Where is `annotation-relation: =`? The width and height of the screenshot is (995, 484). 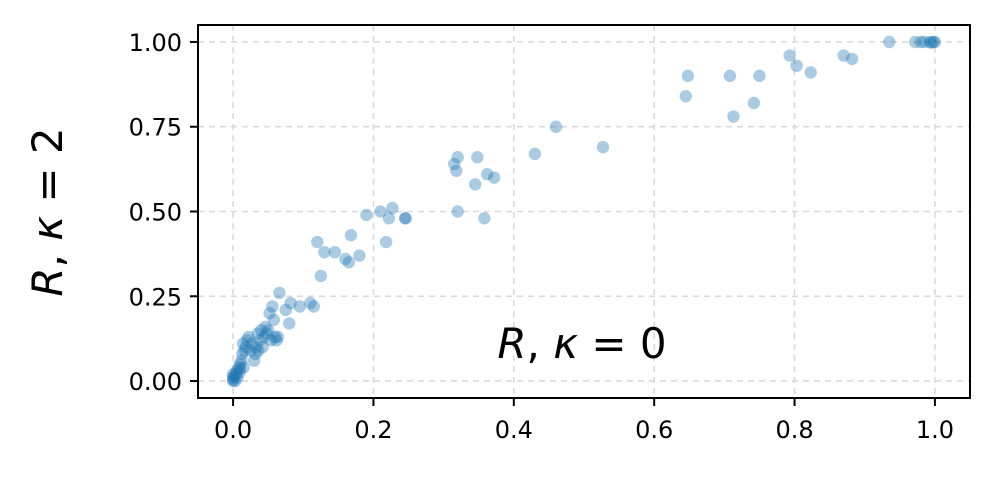 annotation-relation: = is located at coordinates (609, 343).